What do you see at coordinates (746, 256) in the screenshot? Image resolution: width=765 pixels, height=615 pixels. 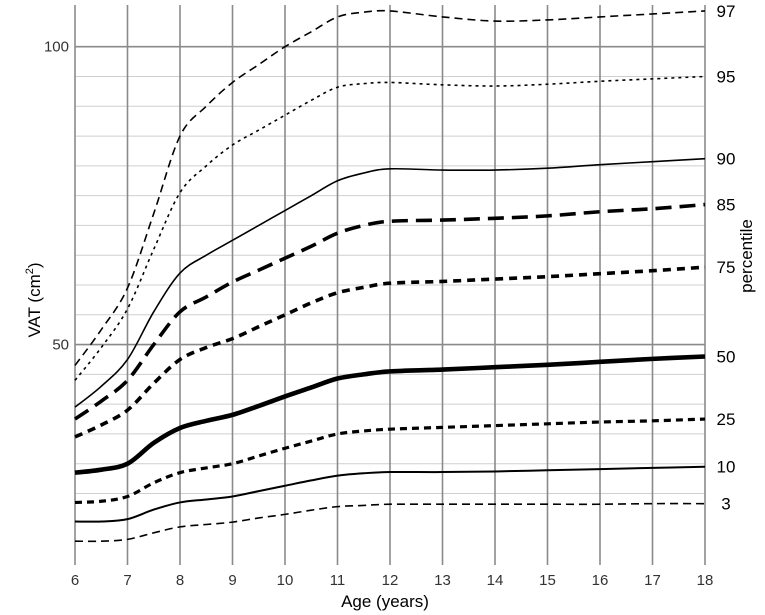 I see `right-axis-label: percentile` at bounding box center [746, 256].